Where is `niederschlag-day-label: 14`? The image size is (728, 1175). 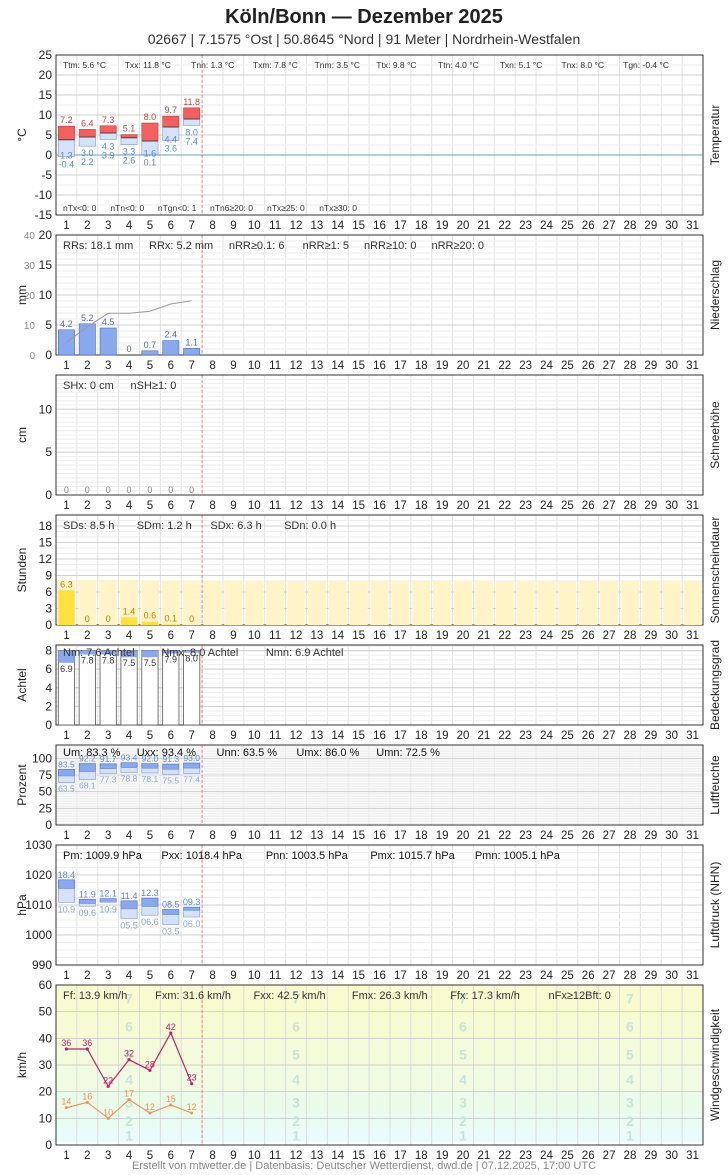
niederschlag-day-label: 14 is located at coordinates (337, 366).